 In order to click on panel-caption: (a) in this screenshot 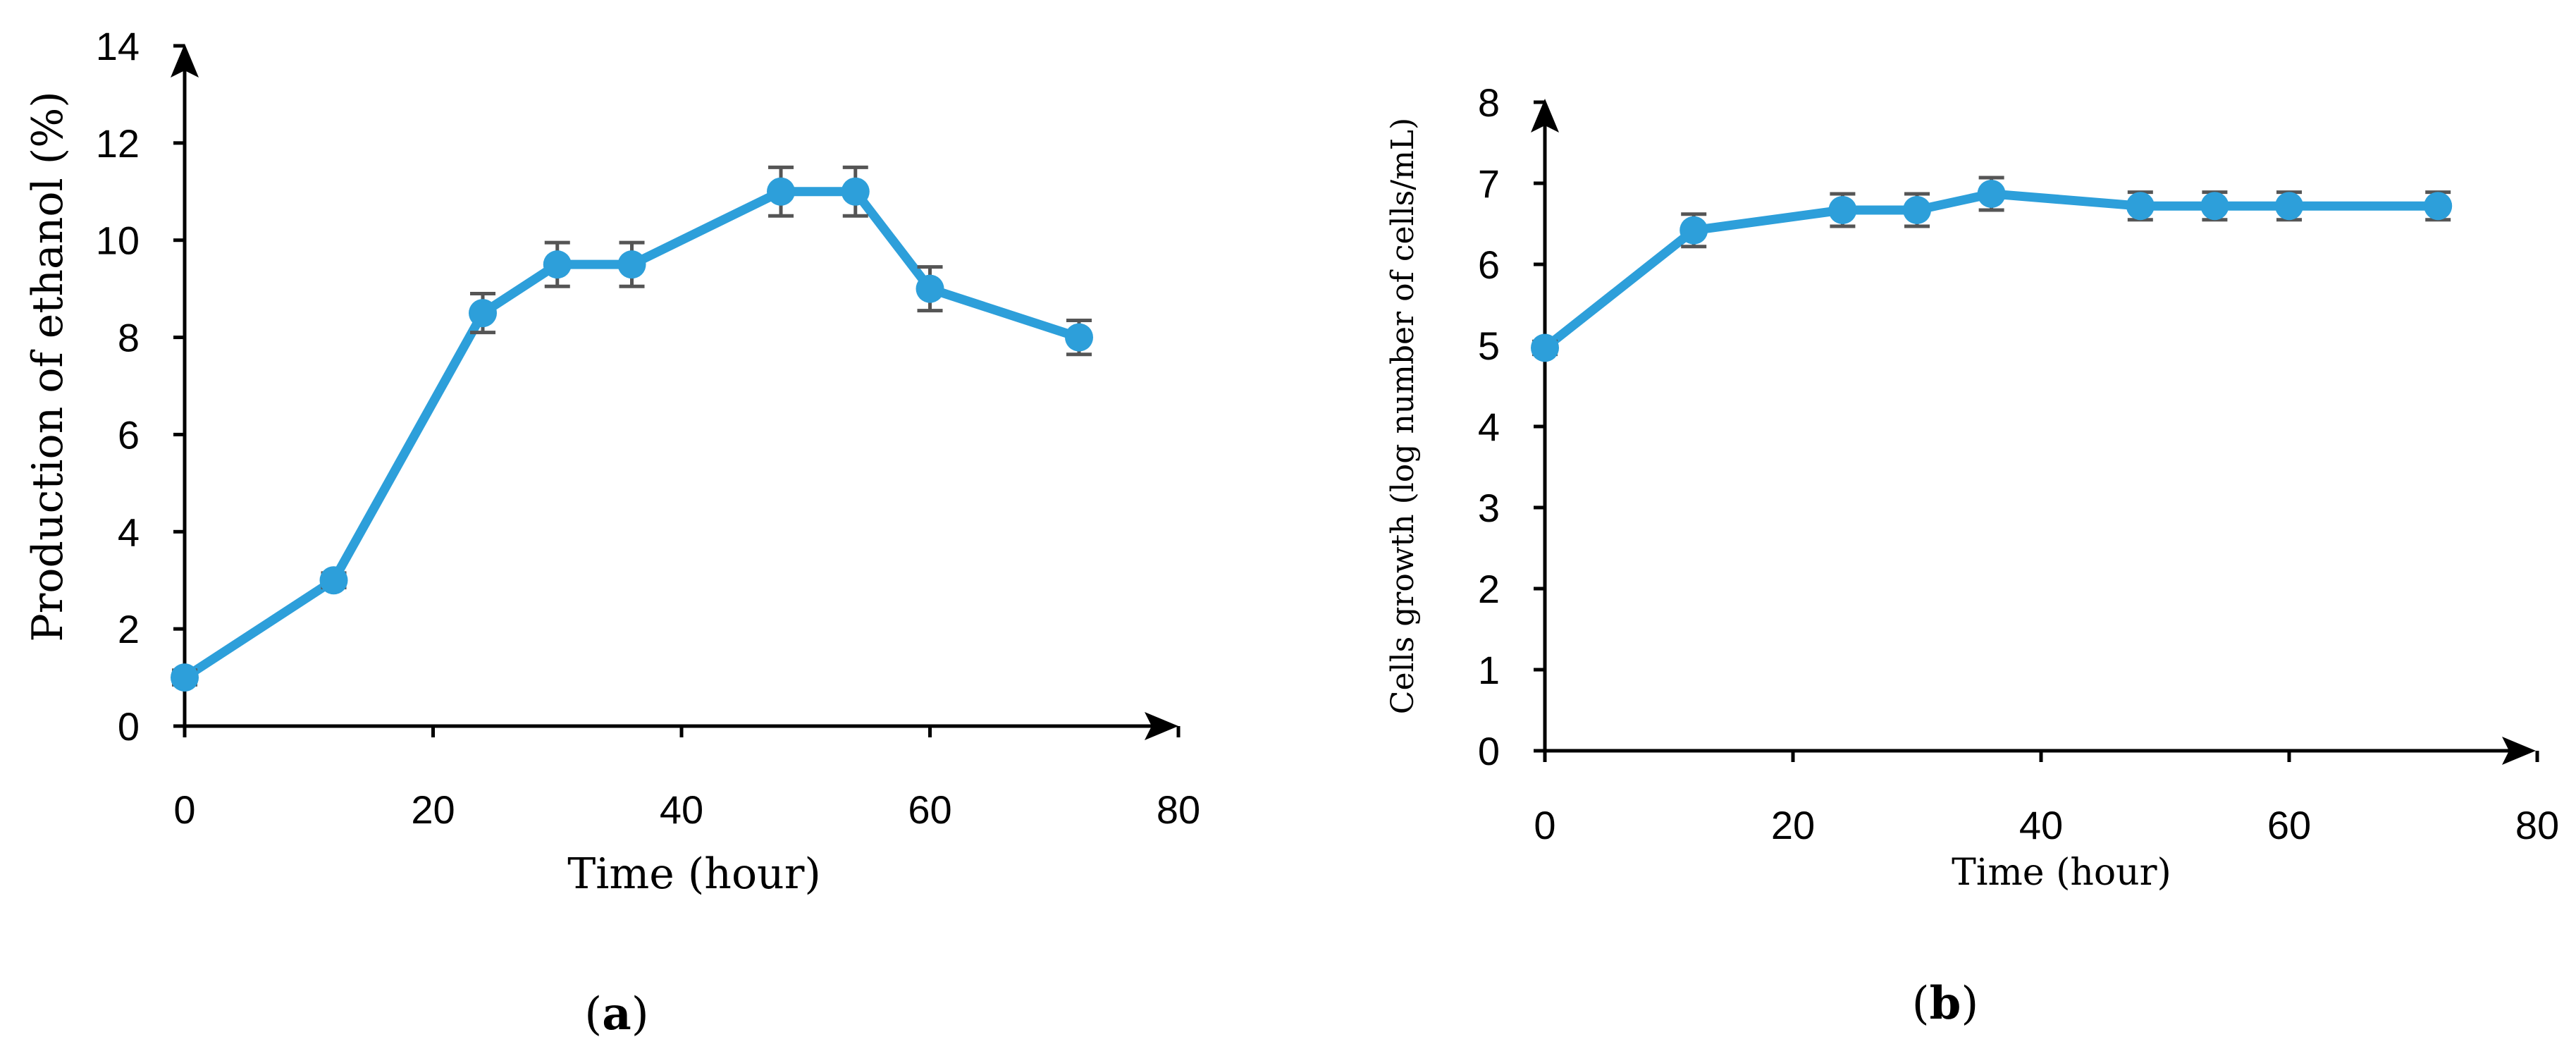, I will do `click(616, 1014)`.